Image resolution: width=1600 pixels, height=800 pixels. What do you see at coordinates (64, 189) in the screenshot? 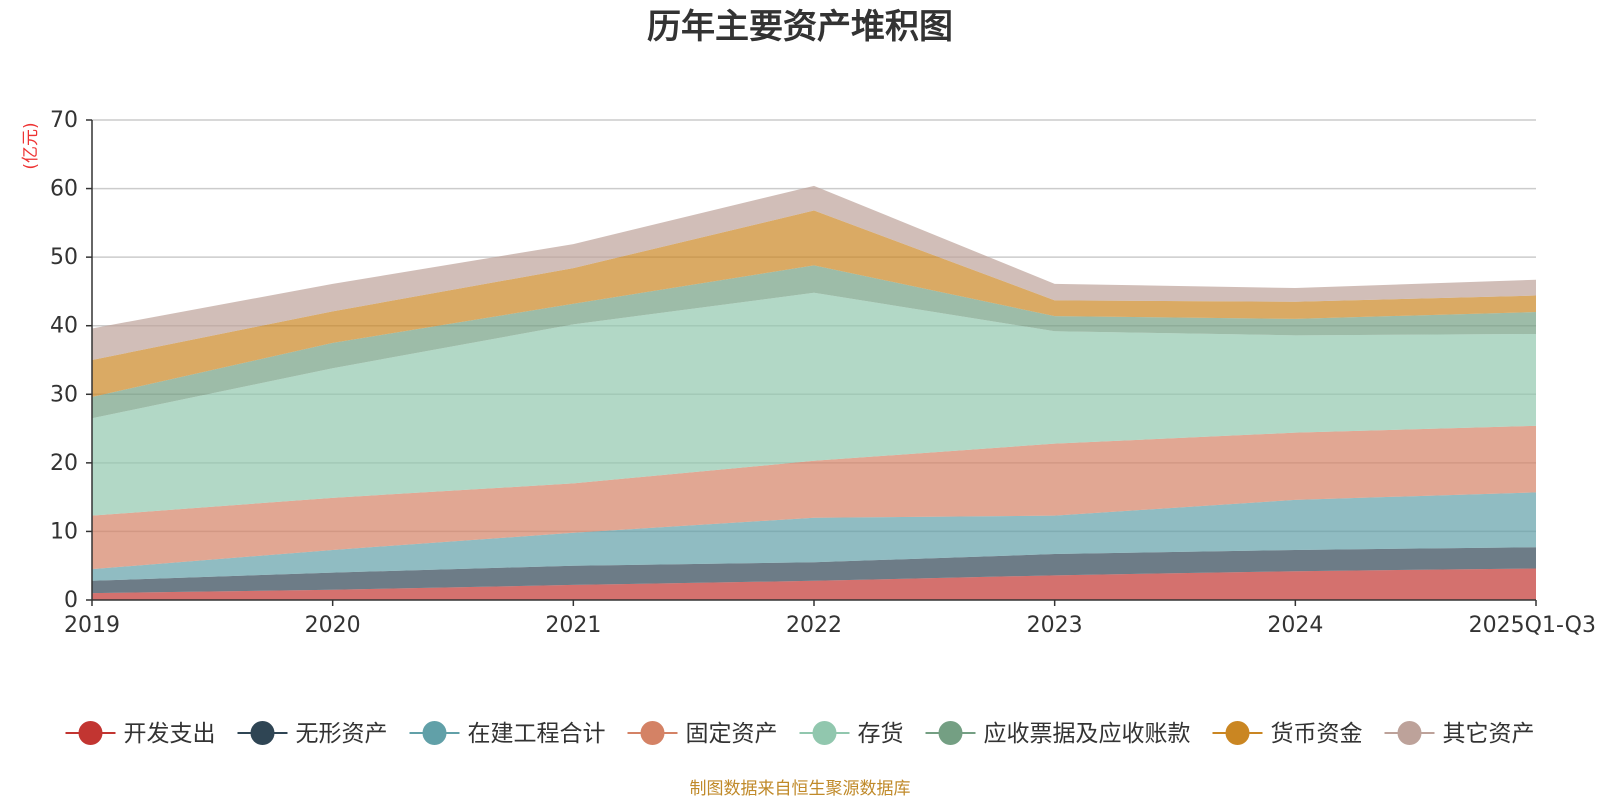
I see `y-tick-label-60: 60` at bounding box center [64, 189].